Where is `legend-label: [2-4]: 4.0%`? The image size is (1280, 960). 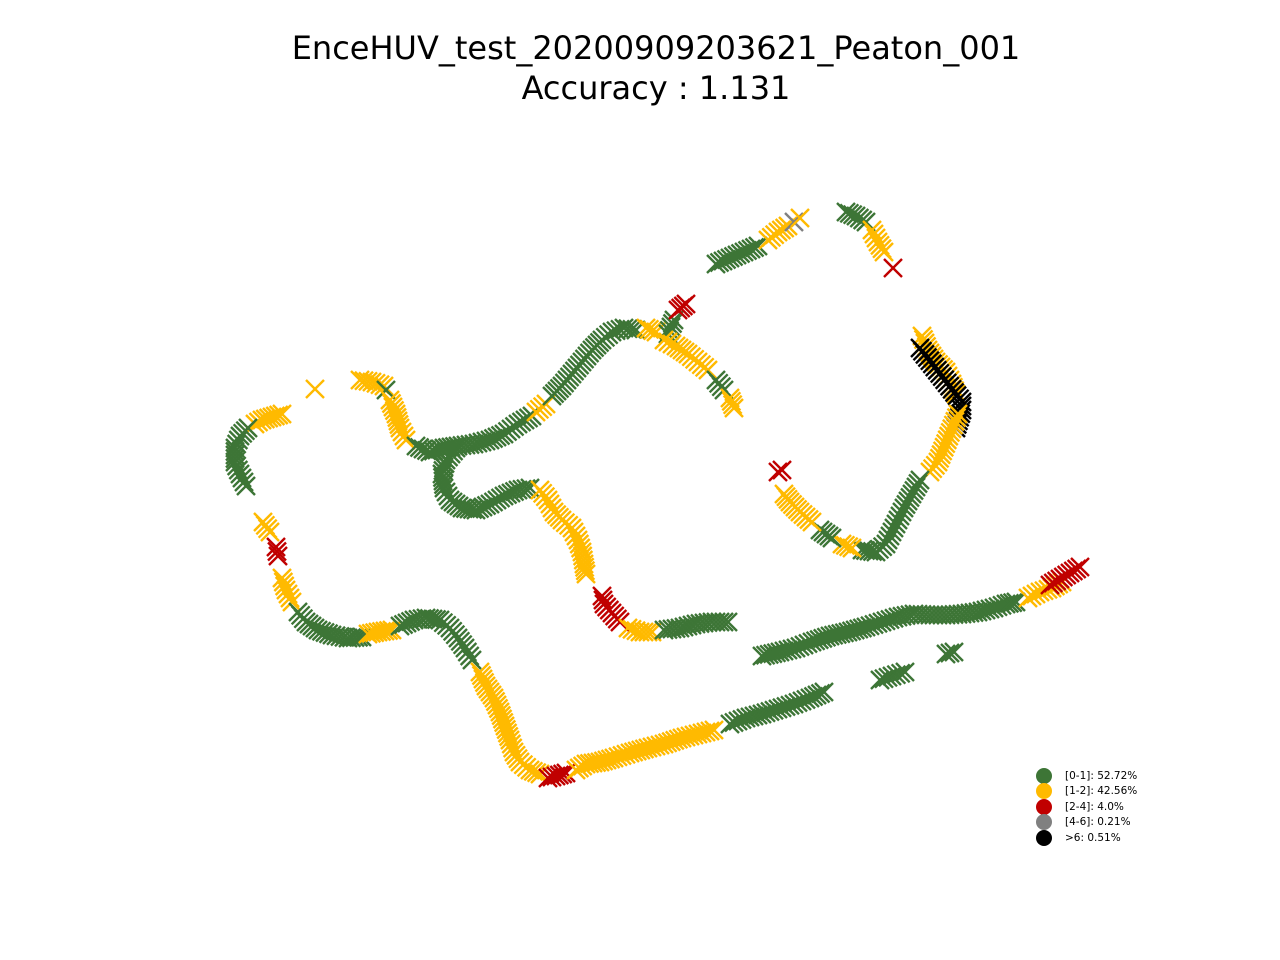 legend-label: [2-4]: 4.0% is located at coordinates (1094, 806).